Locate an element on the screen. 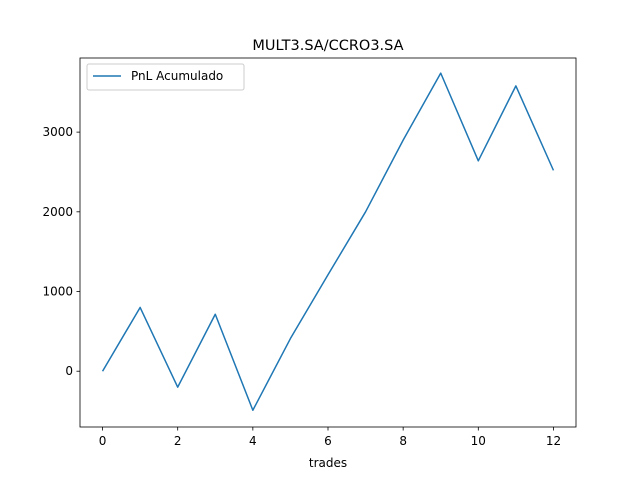 This screenshot has width=640, height=480. legend-entry: PnL Acumulado is located at coordinates (177, 76).